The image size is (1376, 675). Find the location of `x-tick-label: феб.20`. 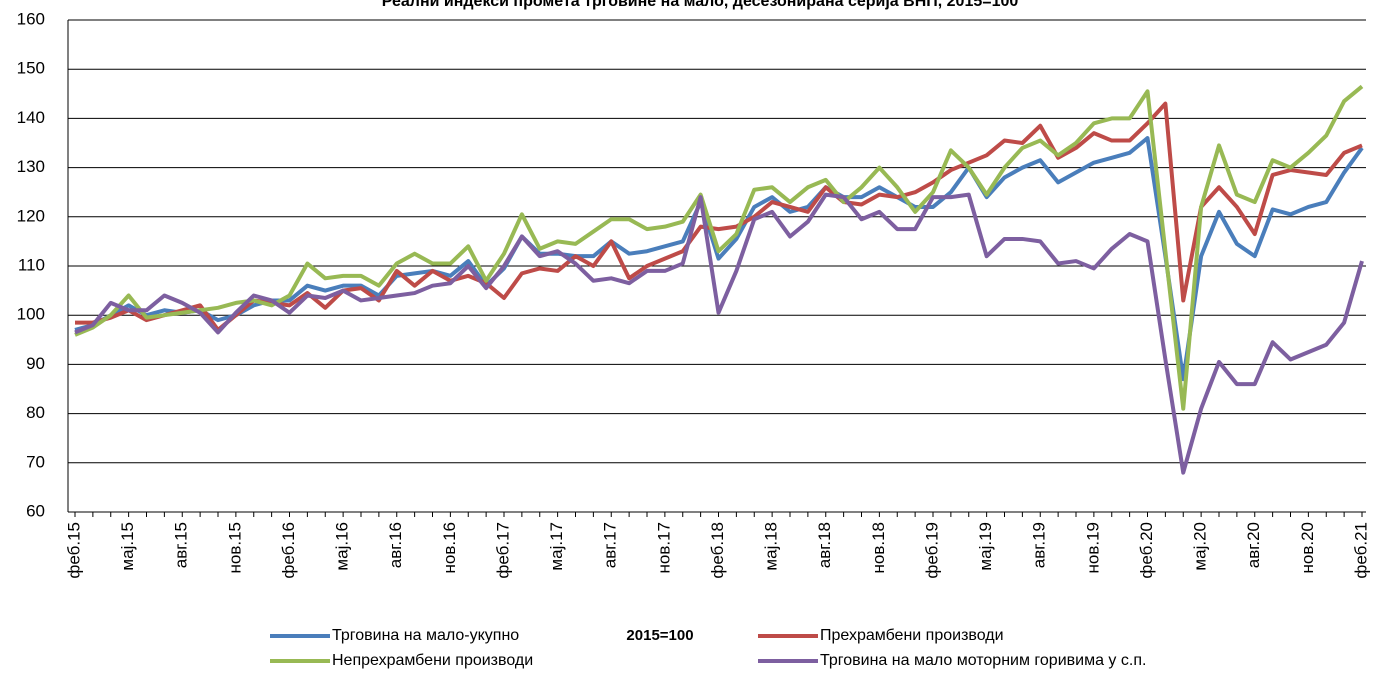

x-tick-label: феб.20 is located at coordinates (1146, 550).